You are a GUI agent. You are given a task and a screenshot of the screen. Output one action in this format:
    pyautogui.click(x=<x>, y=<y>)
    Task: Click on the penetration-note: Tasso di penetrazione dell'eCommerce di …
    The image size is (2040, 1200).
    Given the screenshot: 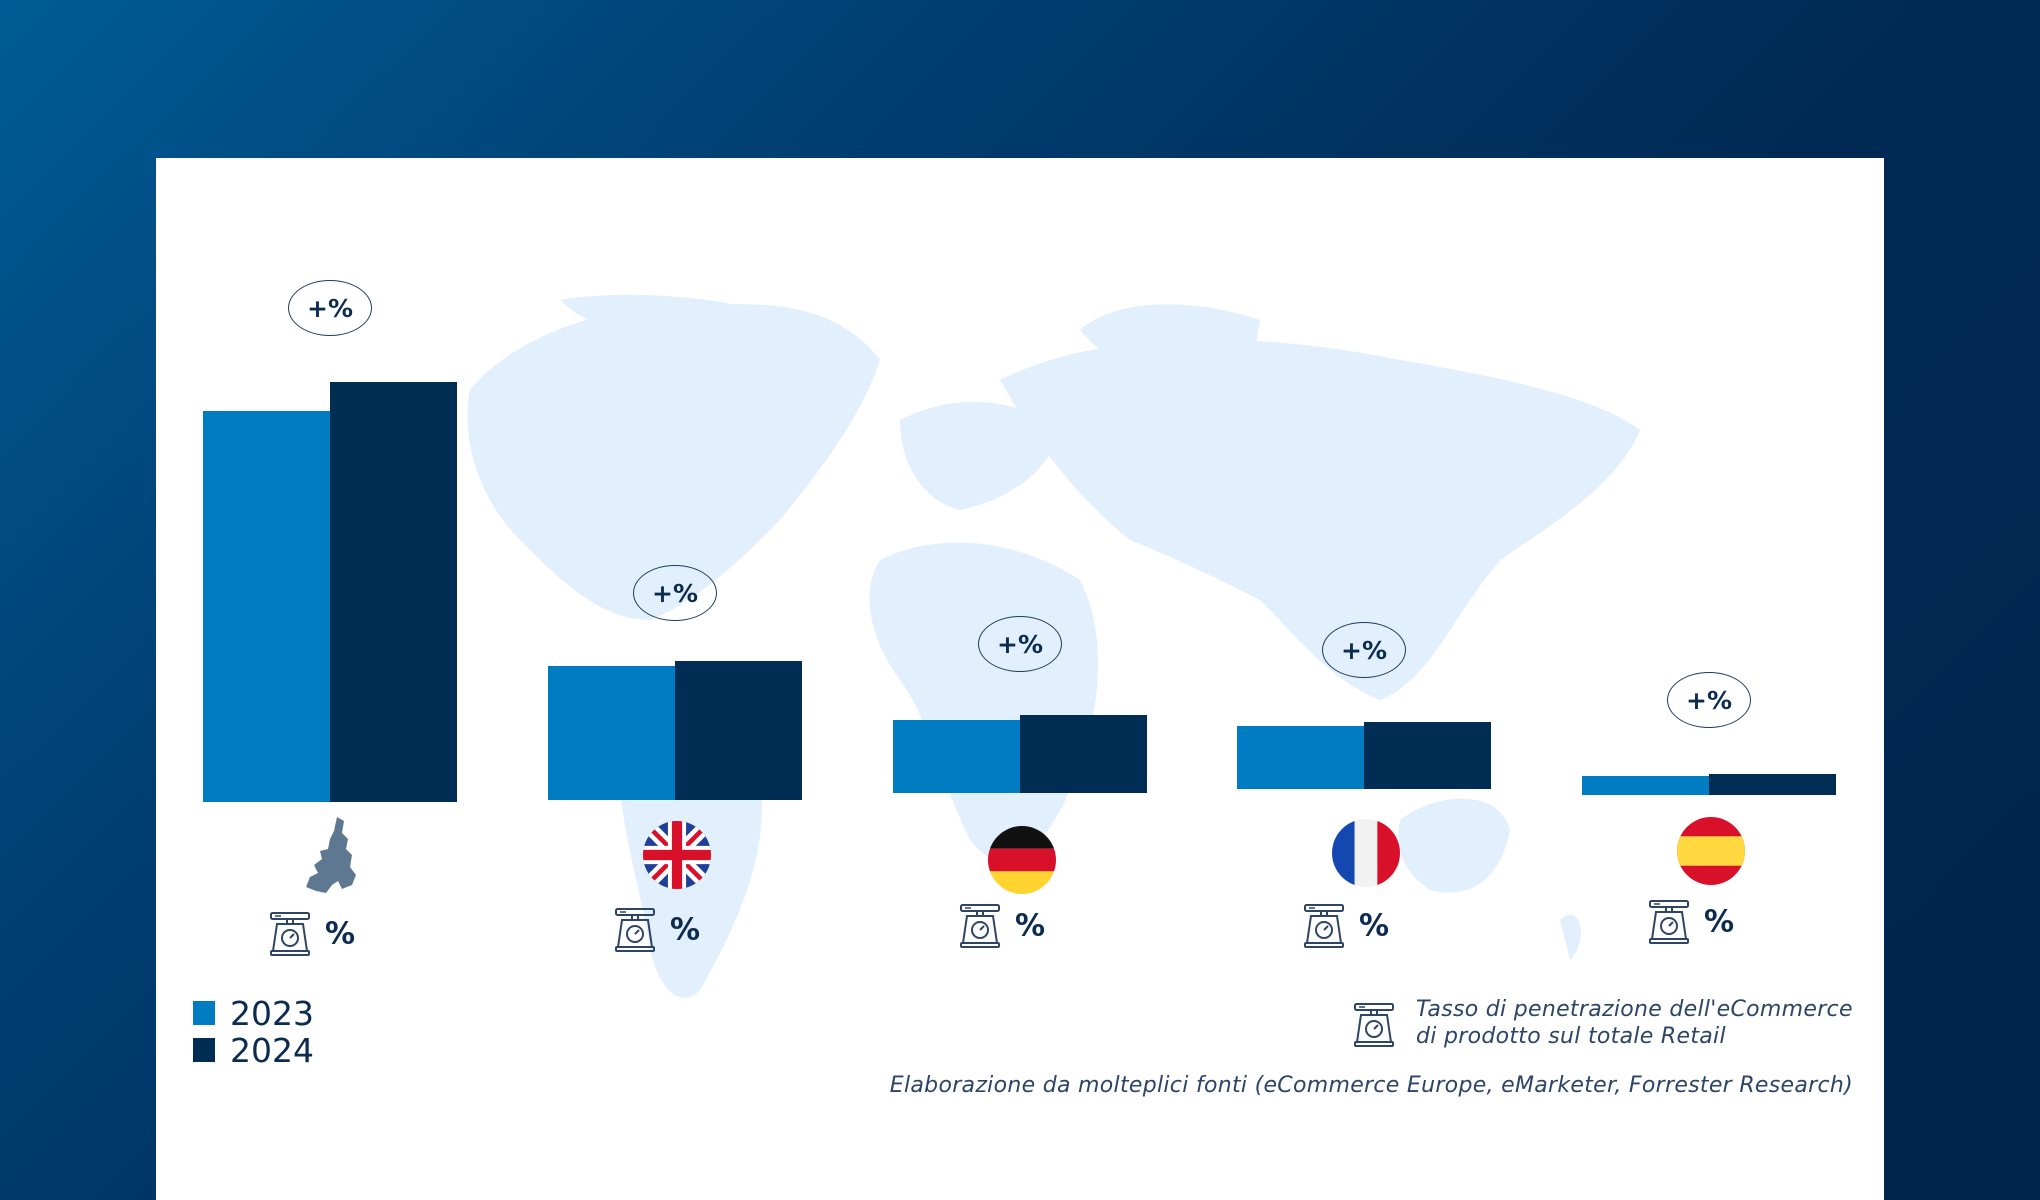 What is the action you would take?
    pyautogui.click(x=1634, y=1023)
    